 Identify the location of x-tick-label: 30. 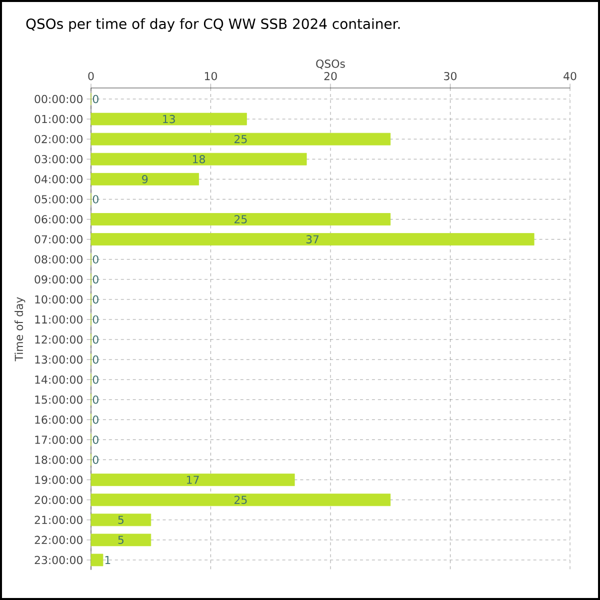
(450, 76).